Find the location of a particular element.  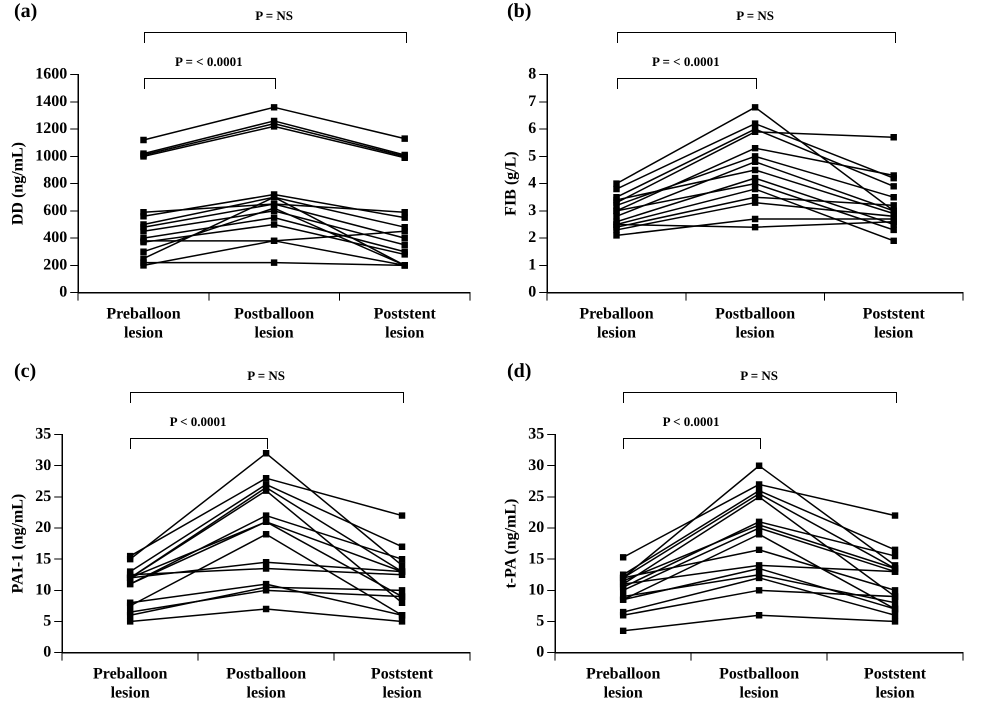

y-tick-label: 6 is located at coordinates (532, 129).